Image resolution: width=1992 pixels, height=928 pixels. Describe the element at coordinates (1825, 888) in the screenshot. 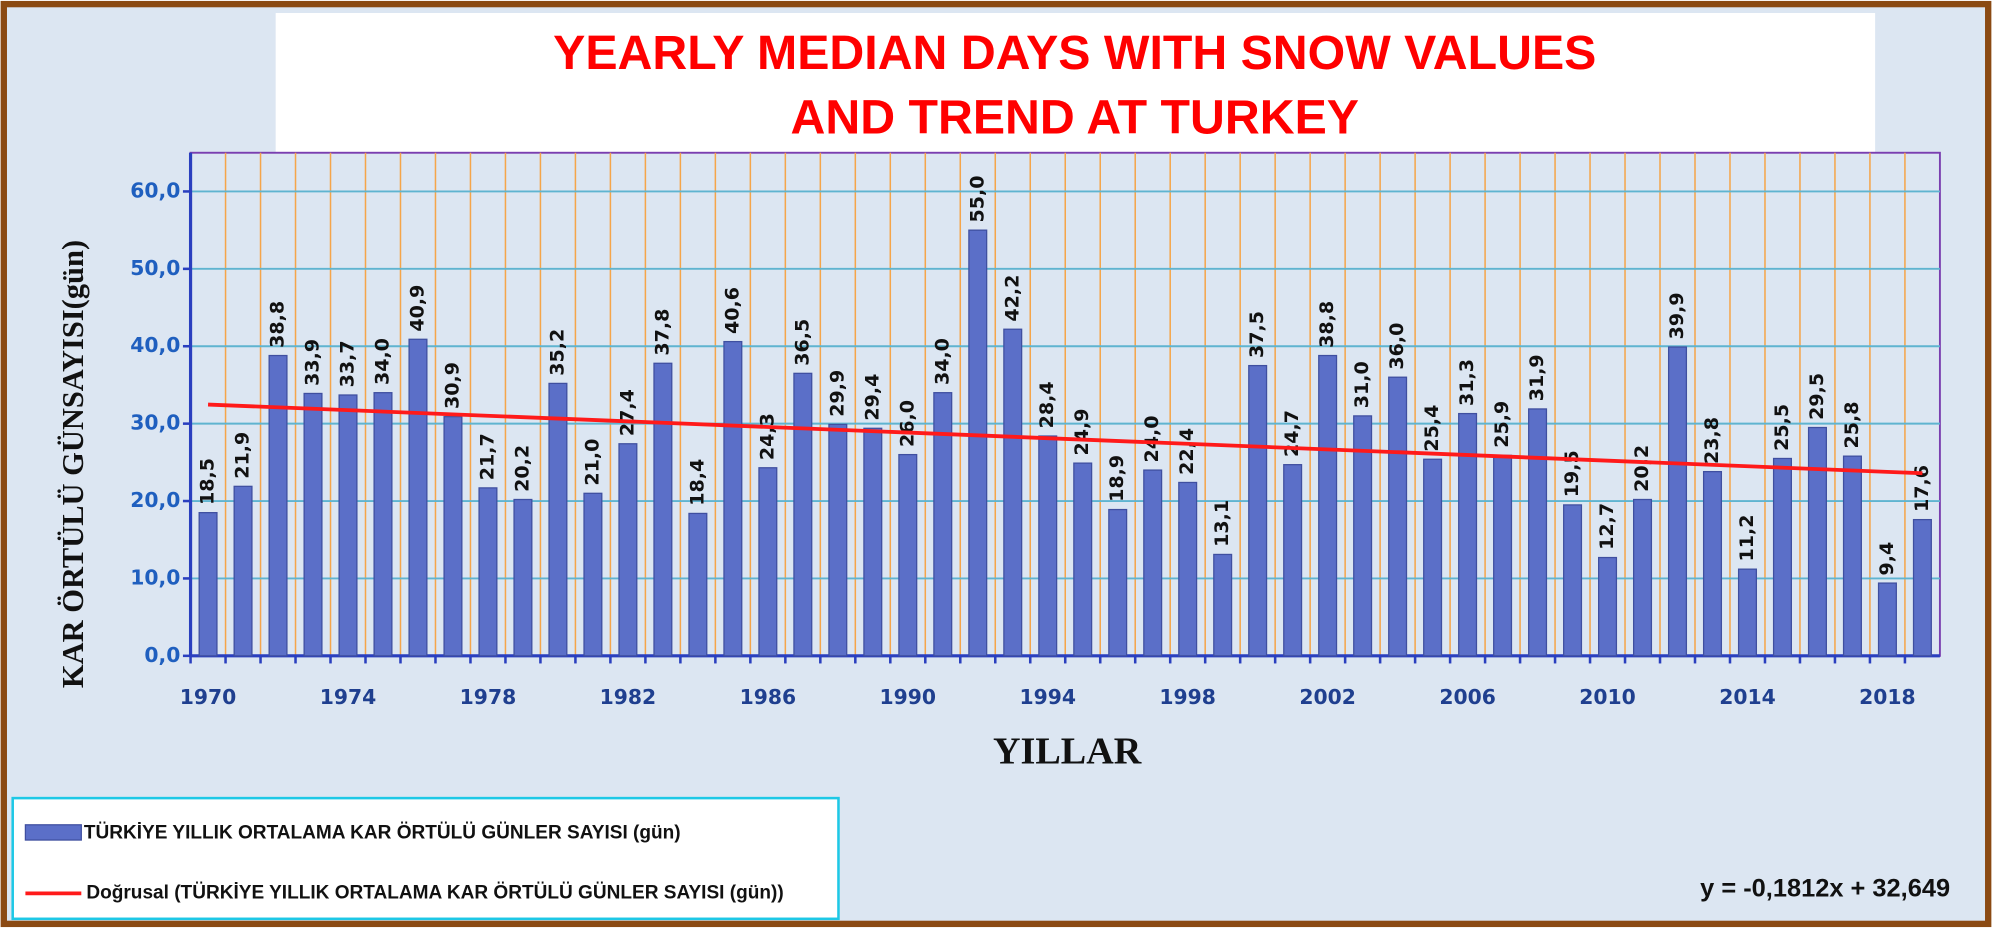

I see `trend-equation: y = -0,1812x + 32,649` at that location.